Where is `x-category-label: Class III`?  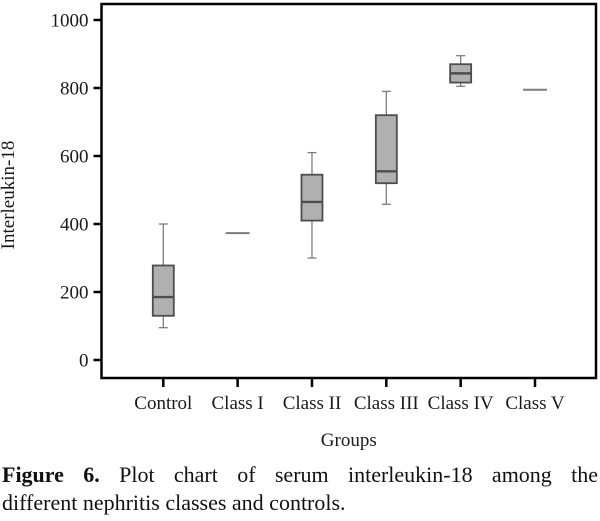 x-category-label: Class III is located at coordinates (386, 403).